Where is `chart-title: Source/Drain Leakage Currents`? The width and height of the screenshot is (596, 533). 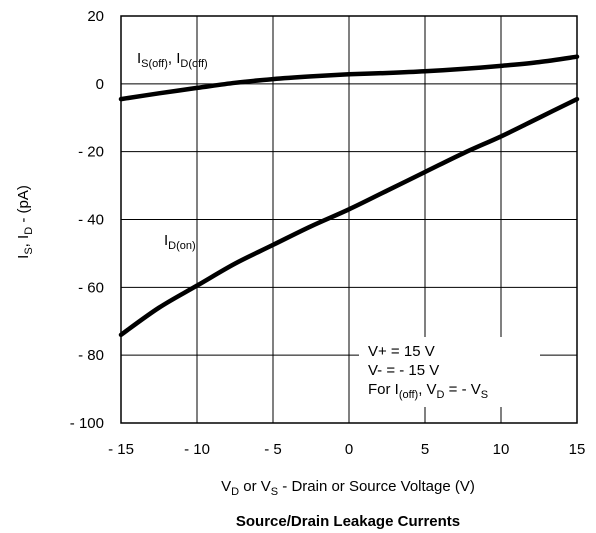 chart-title: Source/Drain Leakage Currents is located at coordinates (348, 521).